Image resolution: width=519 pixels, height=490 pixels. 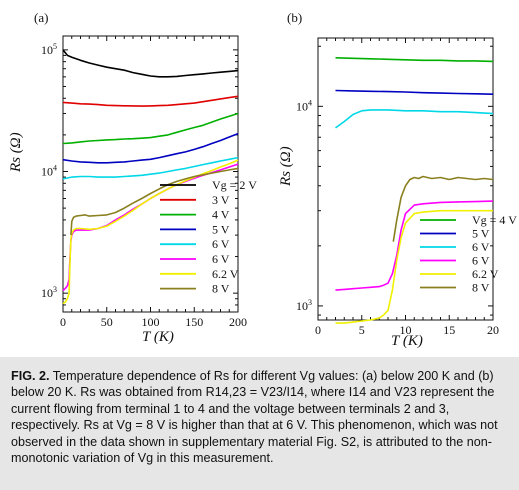 I want to click on panel-b-xlabel: T (K), so click(x=407, y=341).